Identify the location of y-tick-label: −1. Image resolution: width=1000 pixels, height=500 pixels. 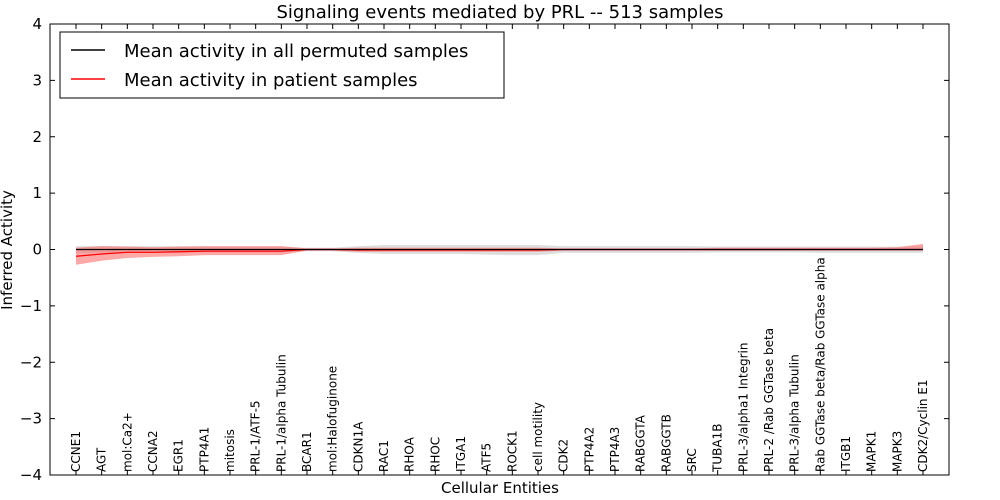
(31, 306).